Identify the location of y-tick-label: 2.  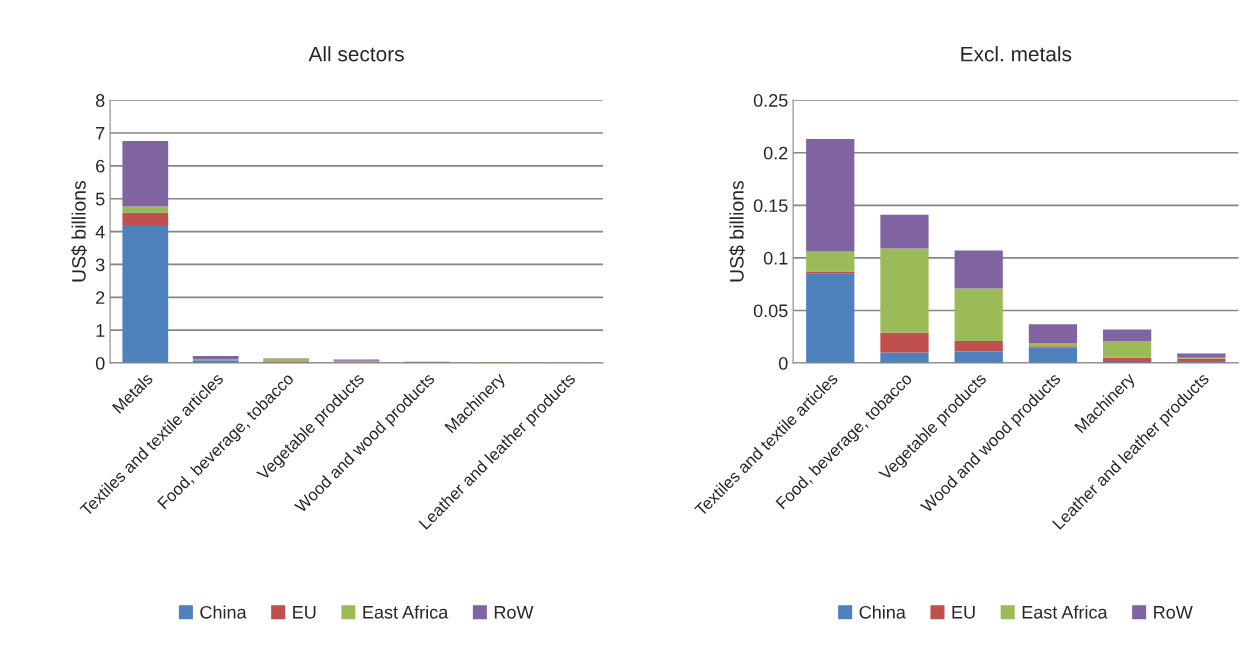
(100, 297).